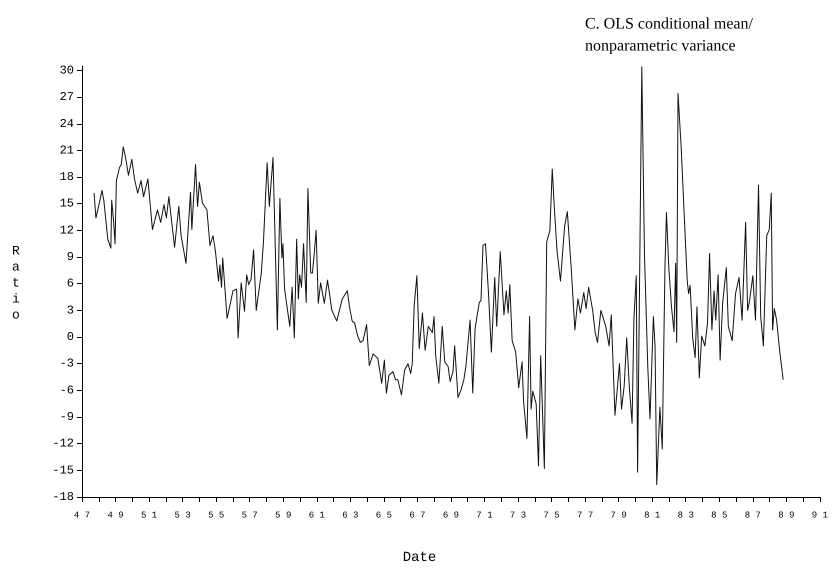 This screenshot has height=581, width=839. I want to click on x-tick-label: 6 9, so click(451, 515).